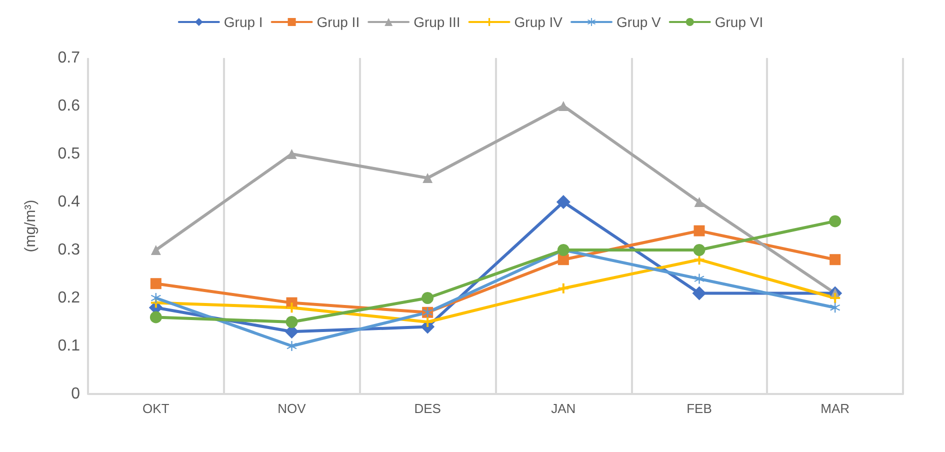 The height and width of the screenshot is (452, 945). Describe the element at coordinates (69, 154) in the screenshot. I see `y-tick-label: 0.5` at that location.